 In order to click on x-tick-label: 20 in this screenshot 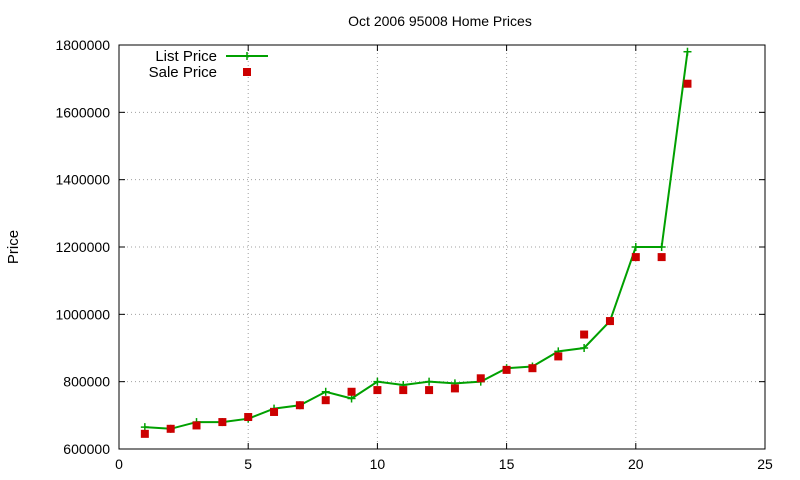, I will do `click(636, 464)`.